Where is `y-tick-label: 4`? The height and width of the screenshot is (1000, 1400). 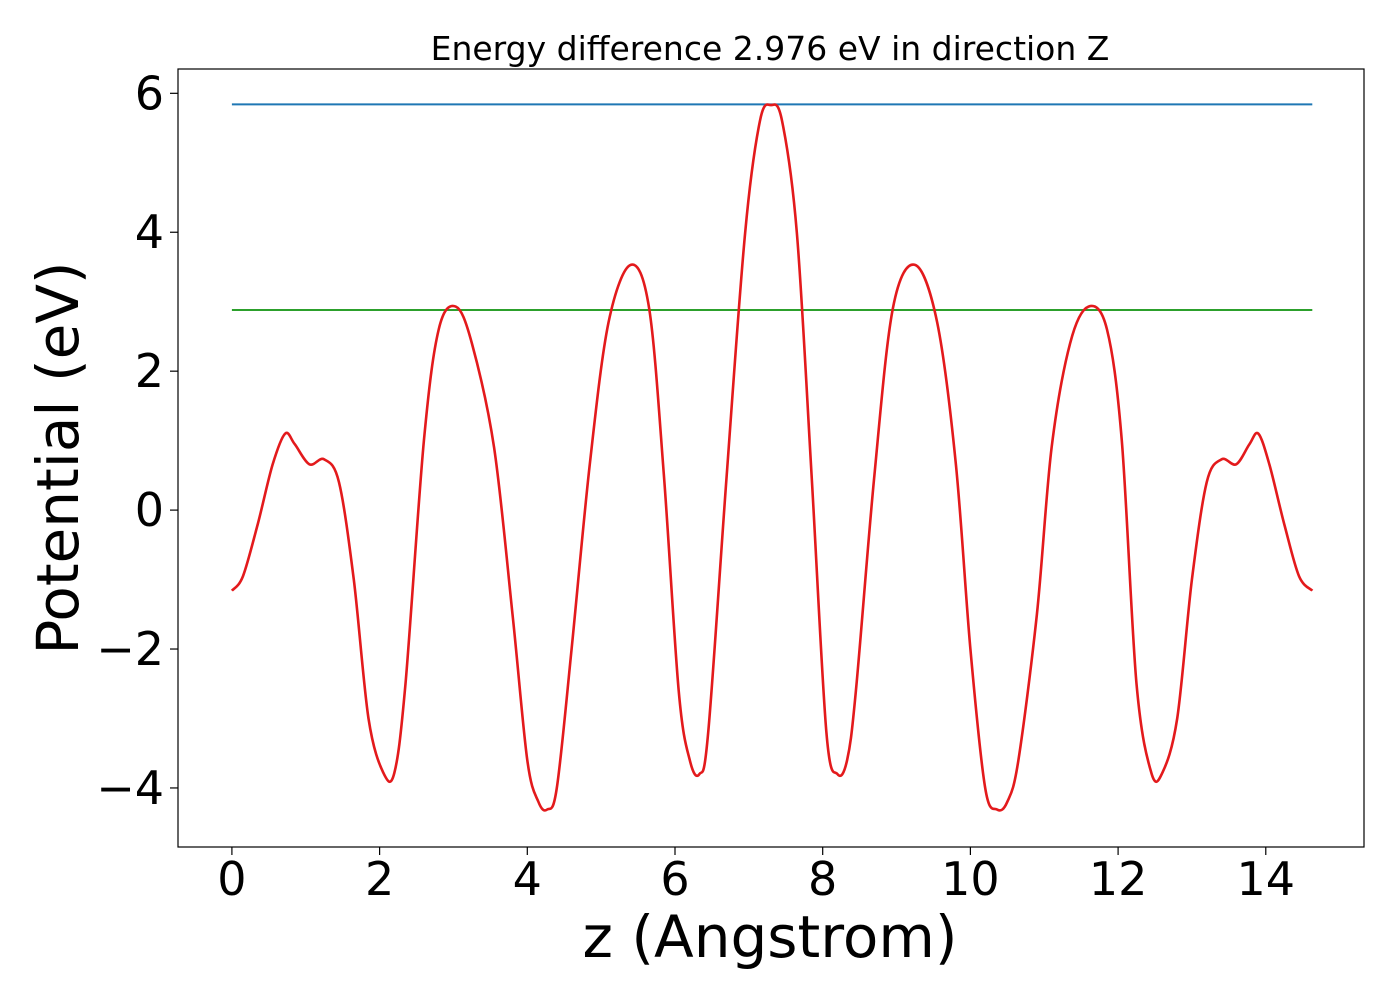
y-tick-label: 4 is located at coordinates (149, 232).